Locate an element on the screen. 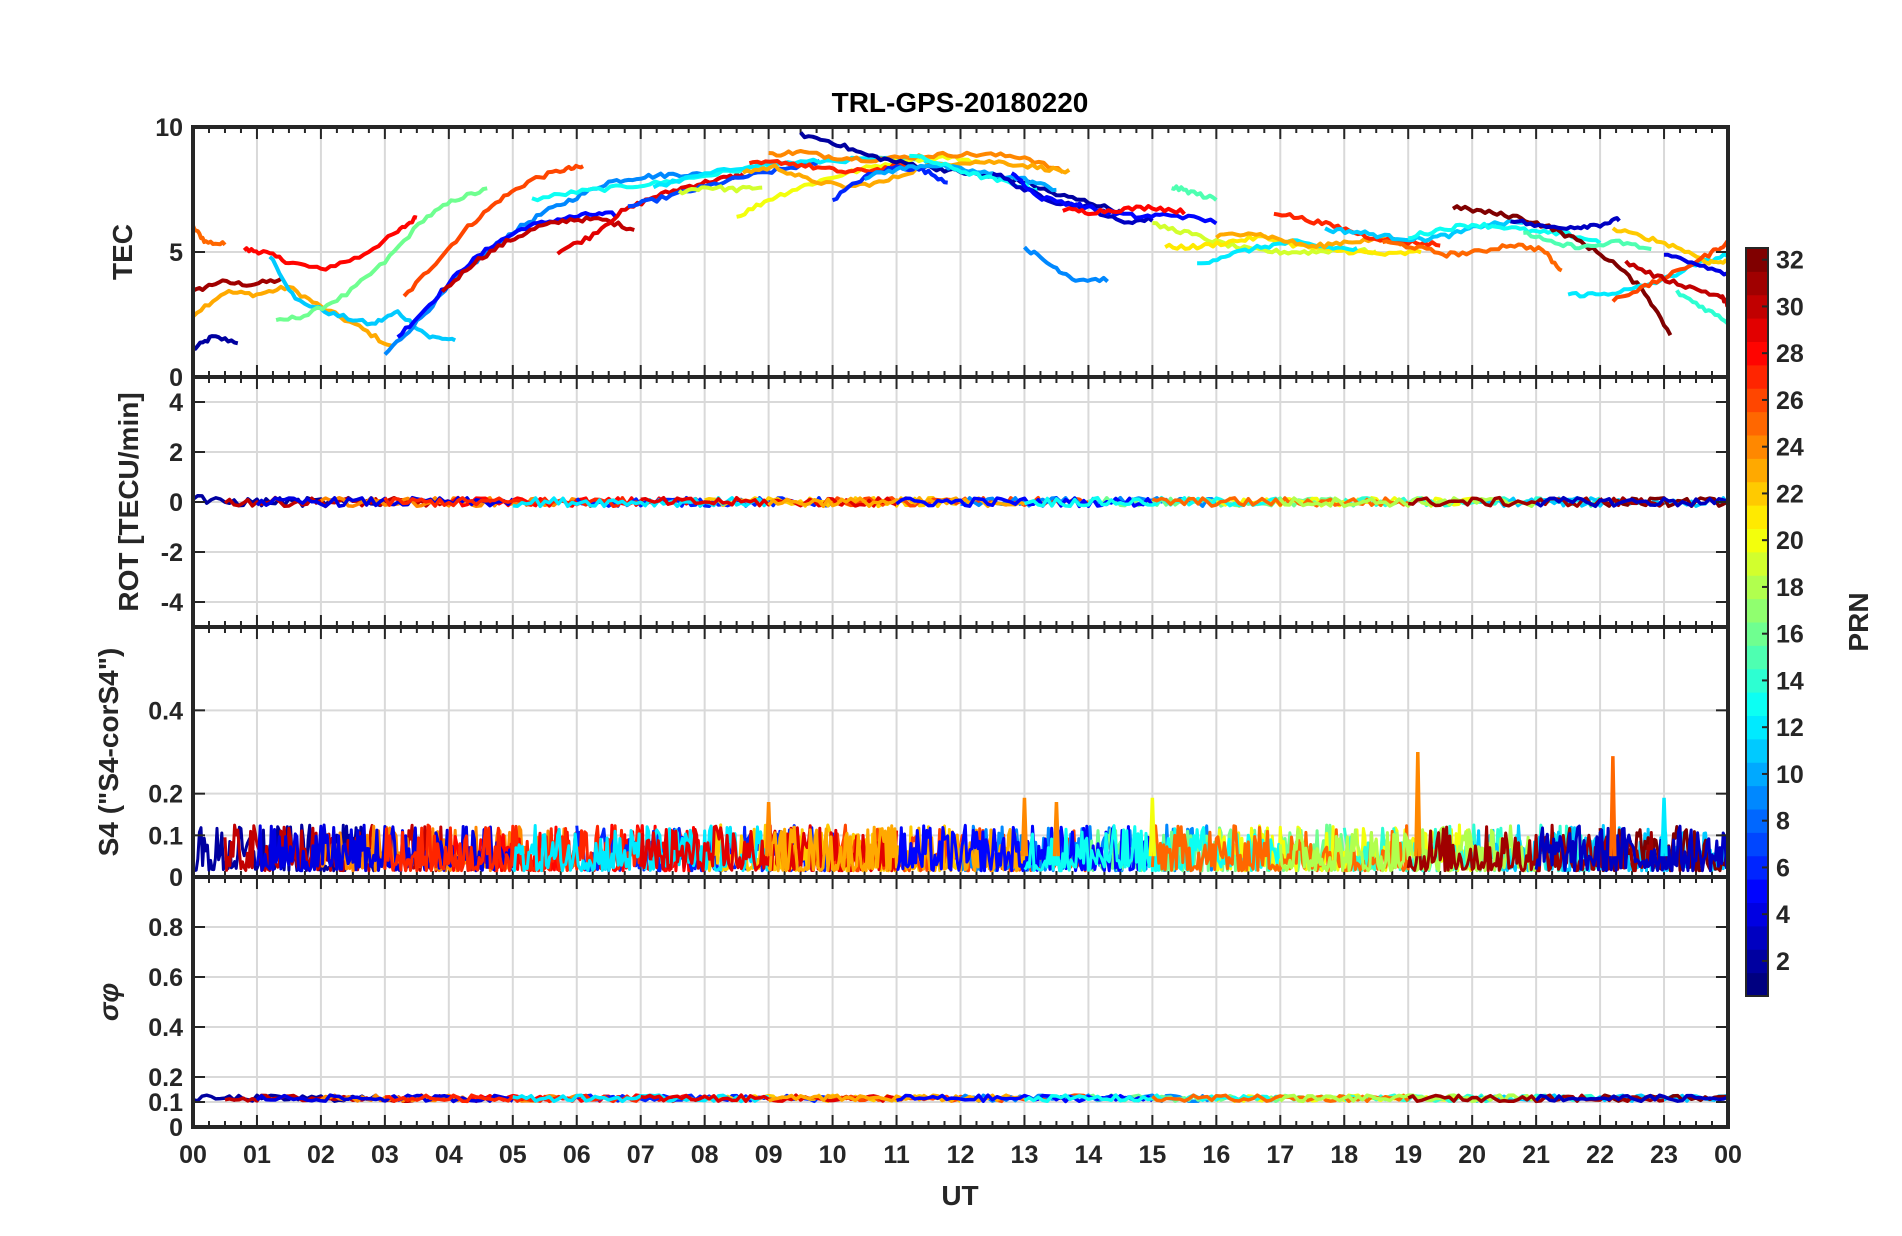  x-tick-label: 17 is located at coordinates (1280, 1155).